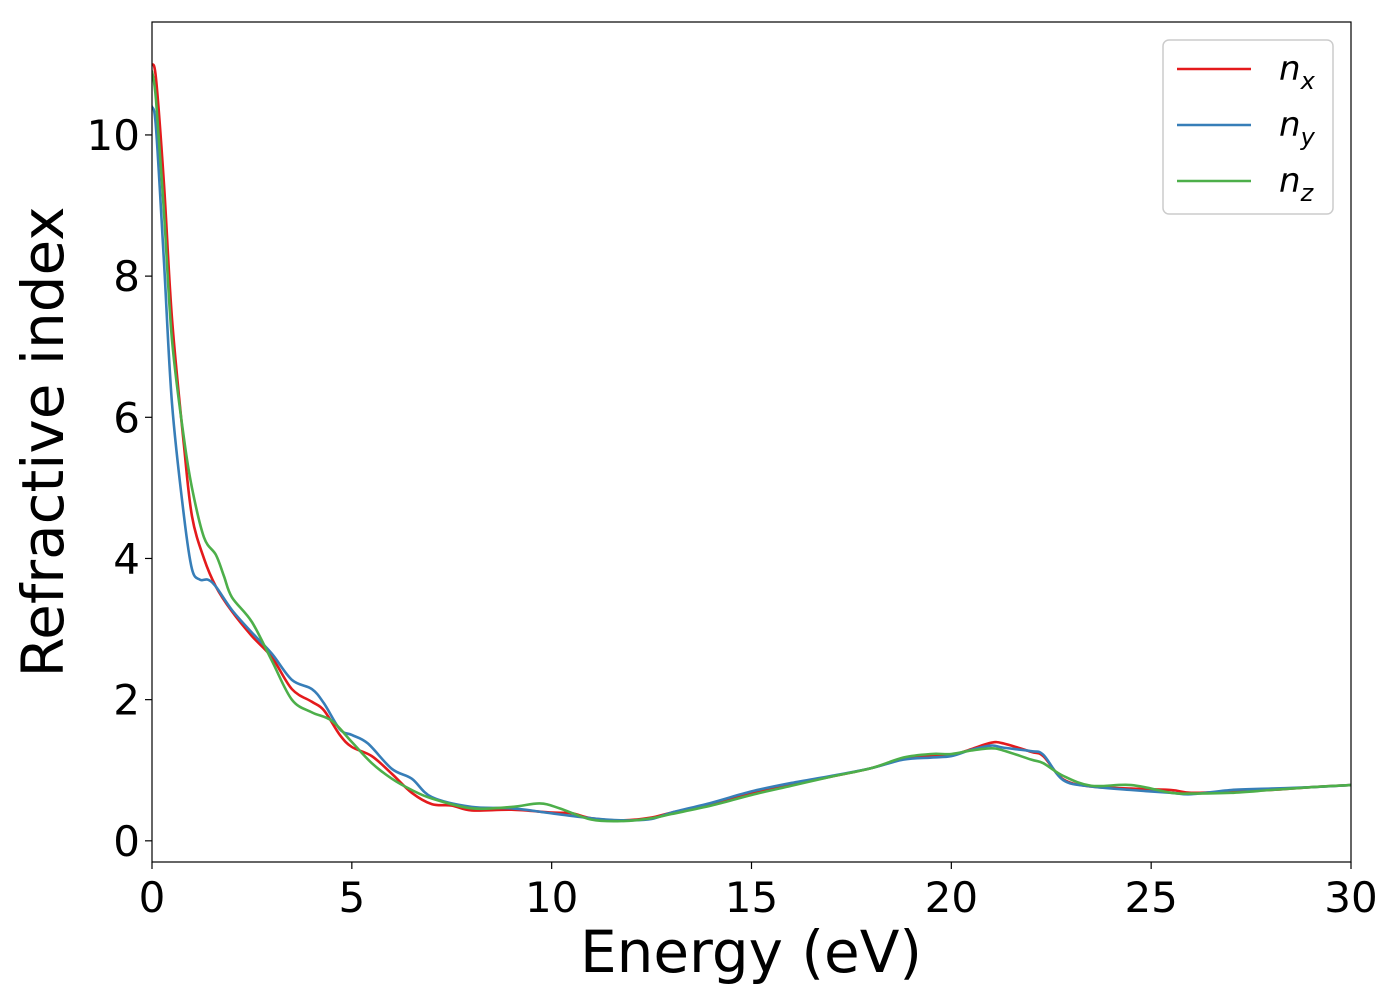 The image size is (1400, 1000). What do you see at coordinates (351, 897) in the screenshot?
I see `x-tick-label: 5` at bounding box center [351, 897].